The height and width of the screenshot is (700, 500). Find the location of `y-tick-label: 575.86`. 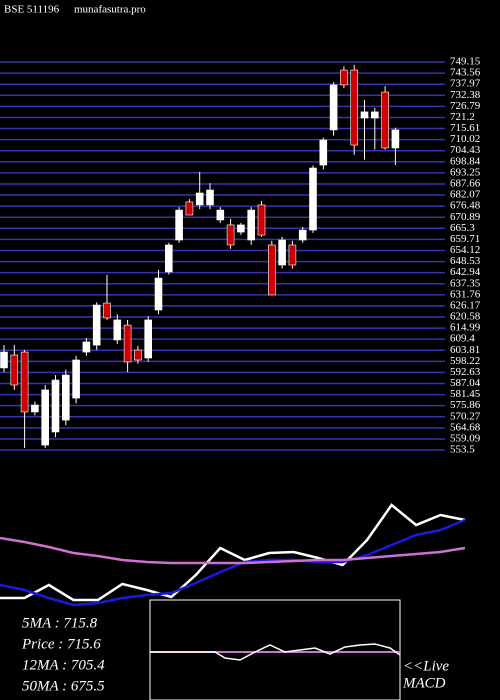

y-tick-label: 575.86 is located at coordinates (465, 405).